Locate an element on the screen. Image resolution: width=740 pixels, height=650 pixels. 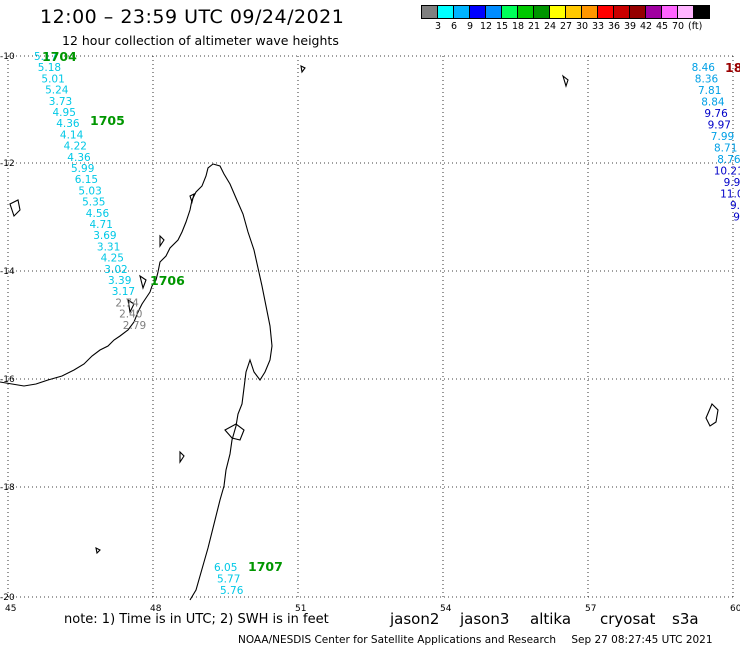
y-tick-label: -12 is located at coordinates (7, 164).